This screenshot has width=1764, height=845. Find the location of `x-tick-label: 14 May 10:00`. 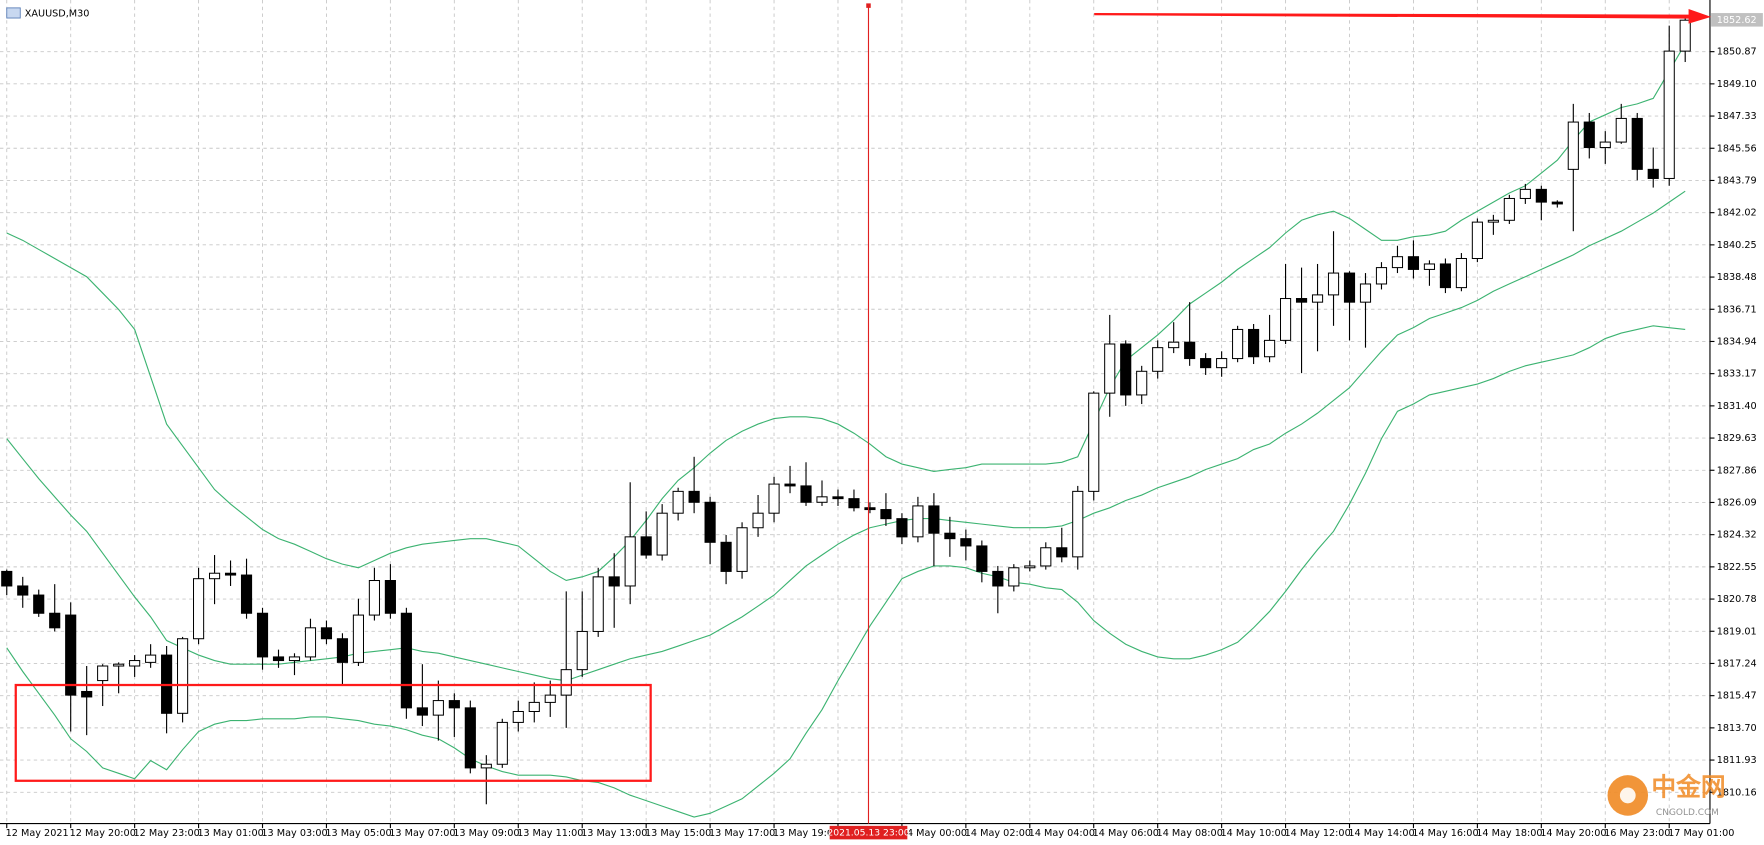

x-tick-label: 14 May 10:00 is located at coordinates (1254, 833).